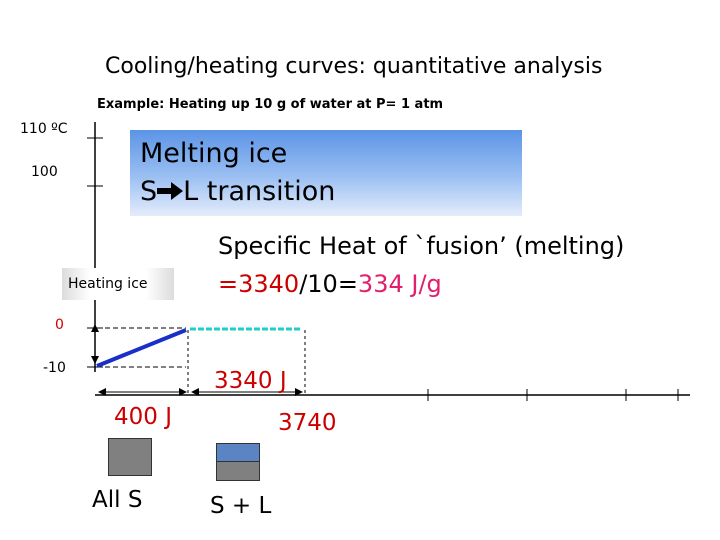 This screenshot has width=720, height=540. I want to click on heating-ice-segment, so click(141, 348).